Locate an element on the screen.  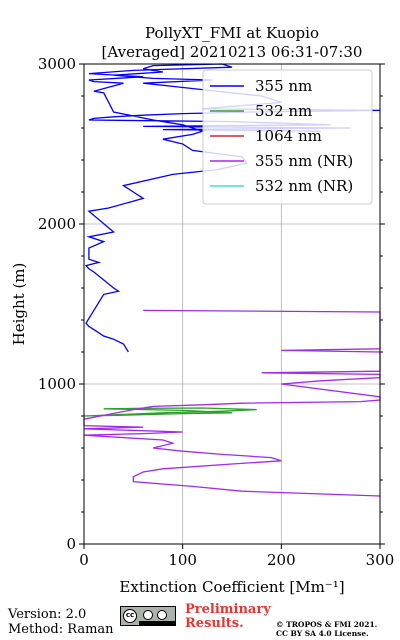
legend-box is located at coordinates (287, 137).